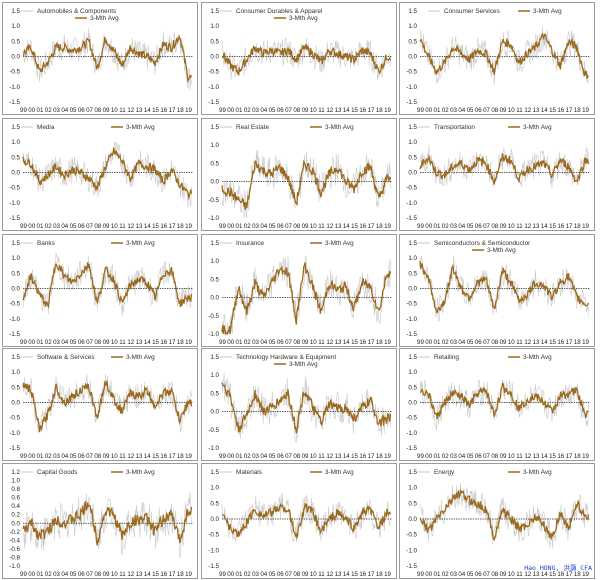 The width and height of the screenshot is (600, 580). What do you see at coordinates (66, 357) in the screenshot?
I see `chart-title: Software & Services` at bounding box center [66, 357].